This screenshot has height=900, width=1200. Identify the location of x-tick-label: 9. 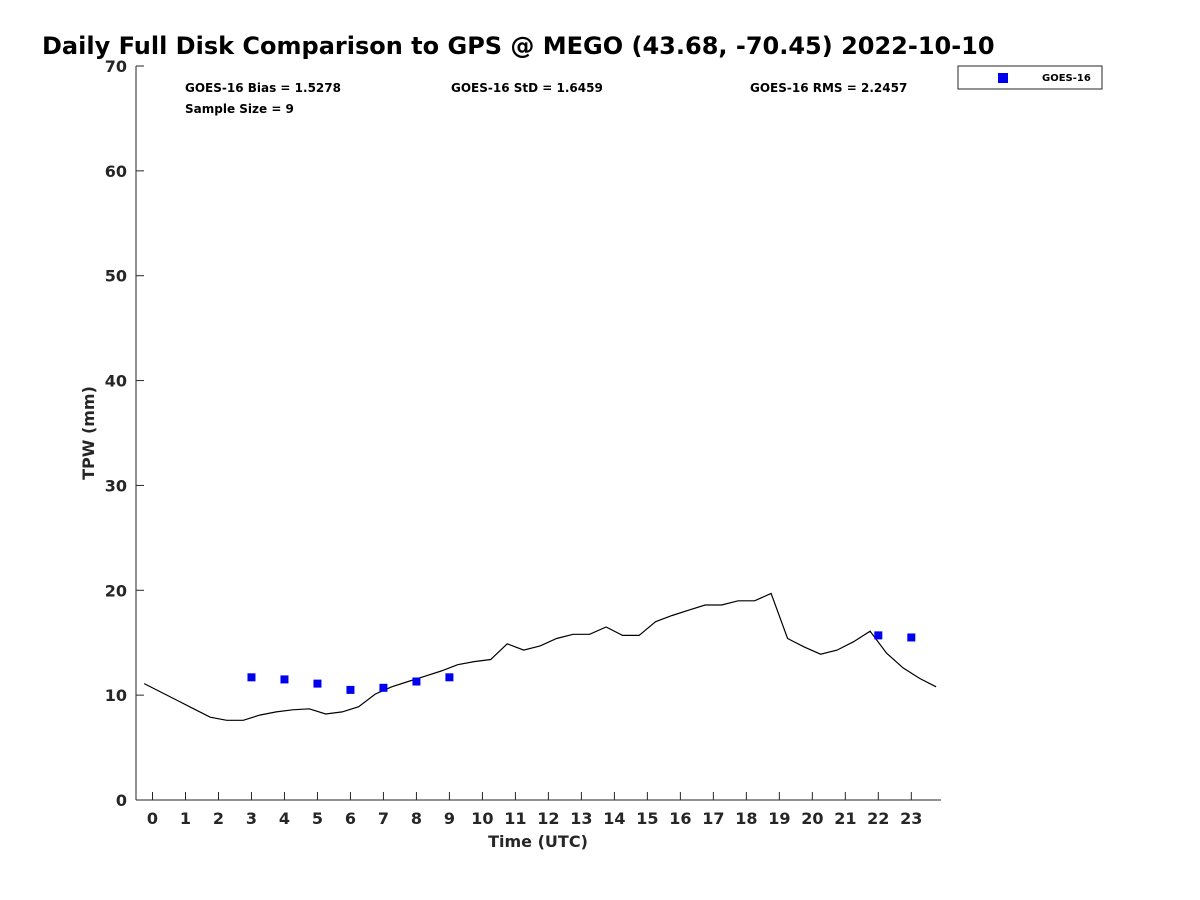
(449, 818).